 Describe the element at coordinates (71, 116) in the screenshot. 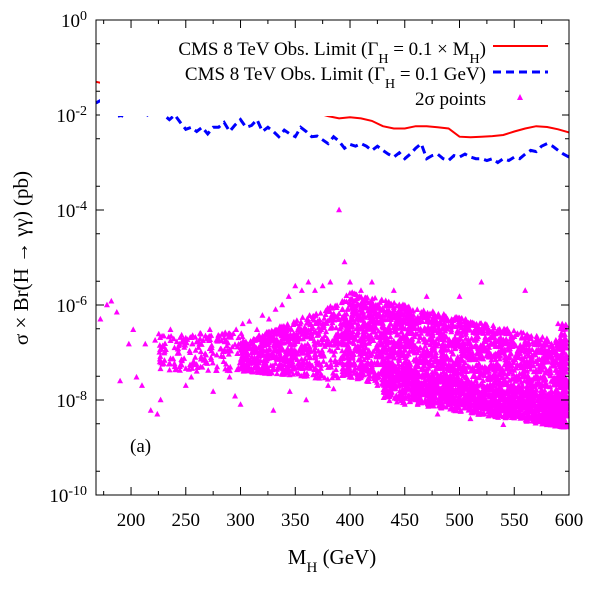

I see `y-tick-label: 10-2` at that location.